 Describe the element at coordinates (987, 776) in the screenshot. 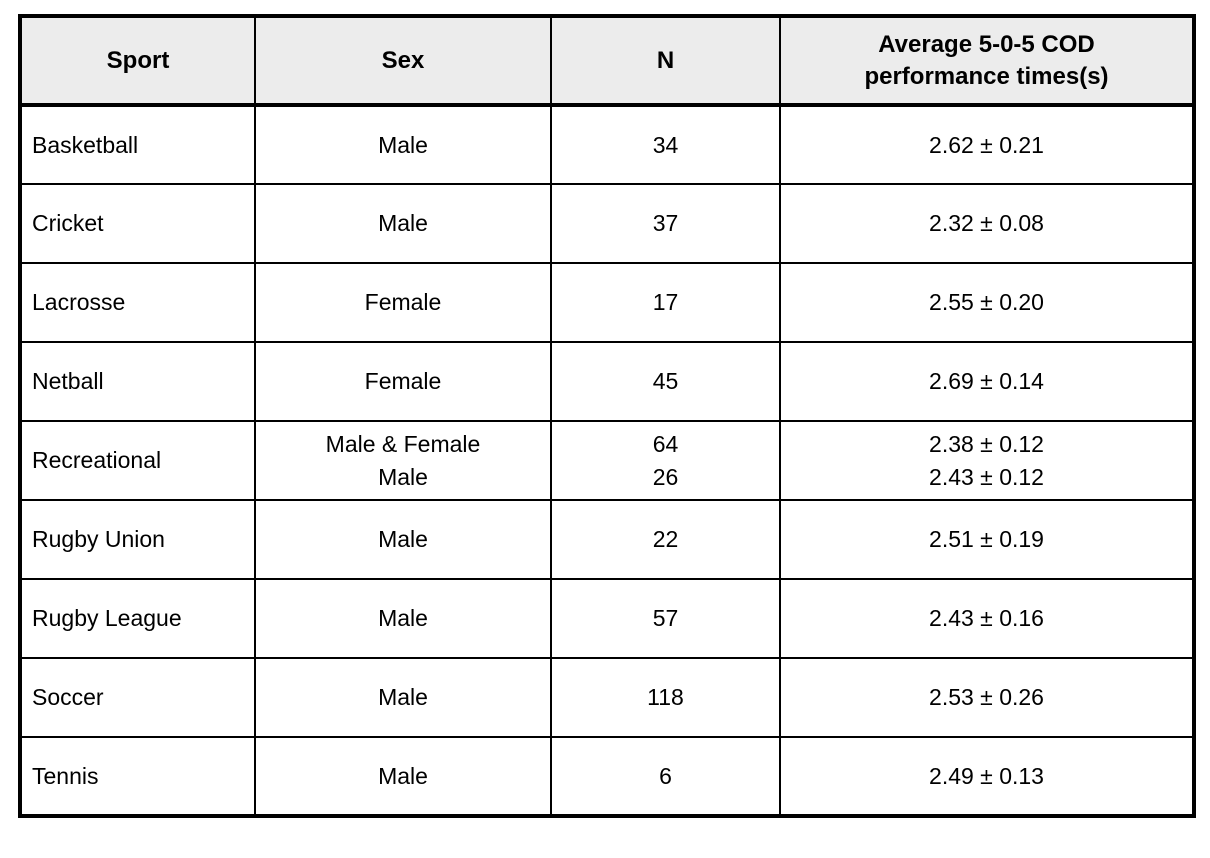

I see `cell-time: 2.49 ± 0.13` at that location.